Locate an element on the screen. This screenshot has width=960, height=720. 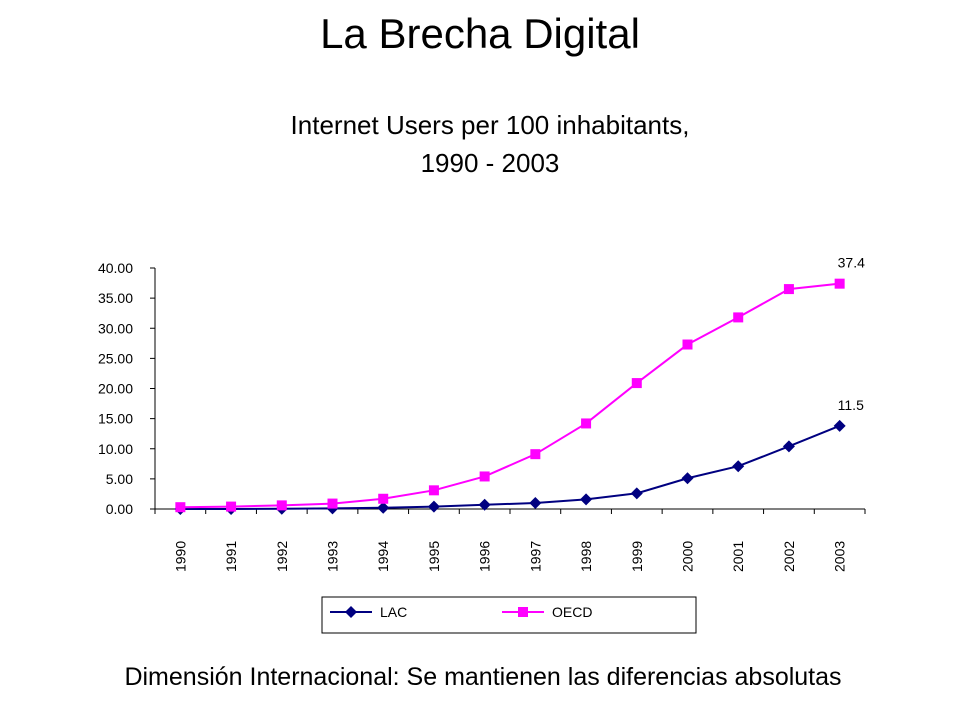
legend-label-lac: LAC is located at coordinates (393, 612).